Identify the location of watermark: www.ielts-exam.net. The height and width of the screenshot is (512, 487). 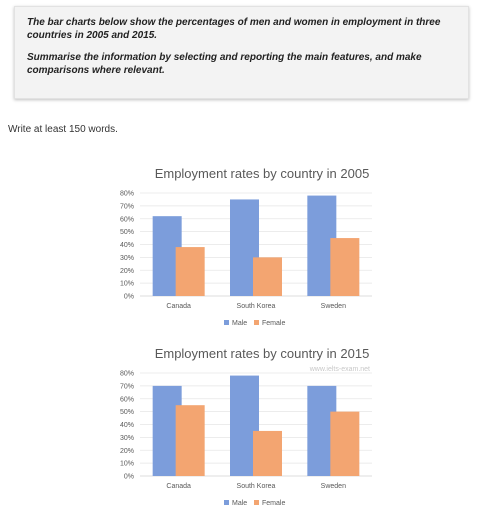
(339, 369).